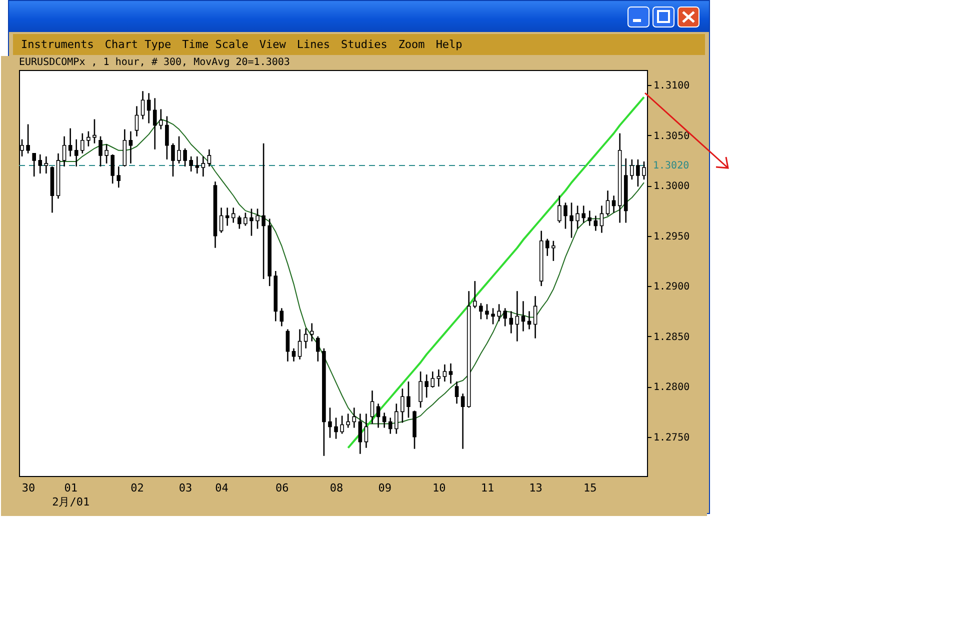  What do you see at coordinates (154, 62) in the screenshot?
I see `chart-subtitle: EURUSDCOMPx , 1 hour, # 300, MovAvg 20=1.3003` at bounding box center [154, 62].